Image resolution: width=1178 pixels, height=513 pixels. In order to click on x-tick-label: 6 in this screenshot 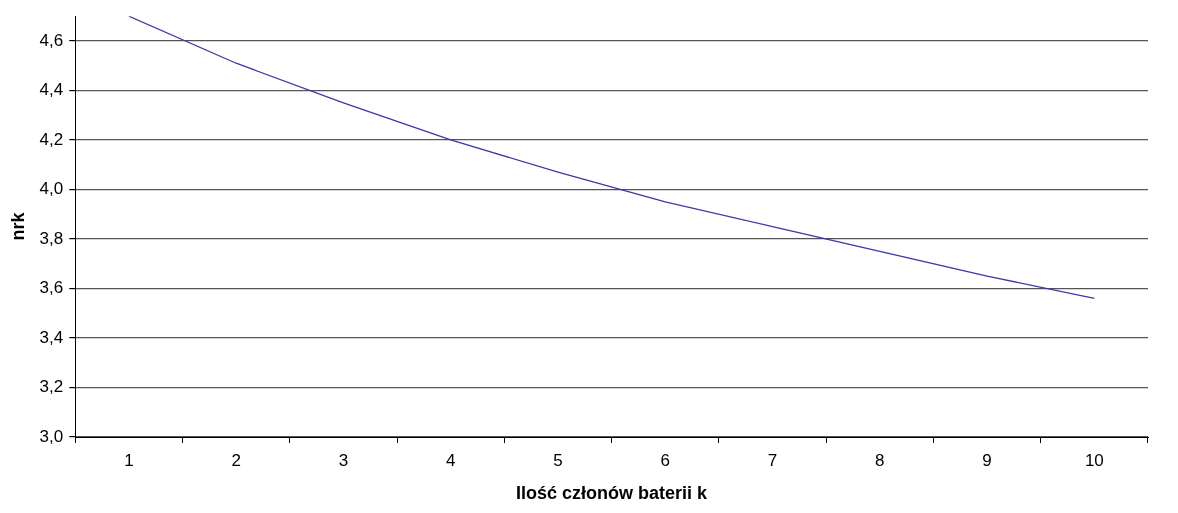, I will do `click(665, 460)`.